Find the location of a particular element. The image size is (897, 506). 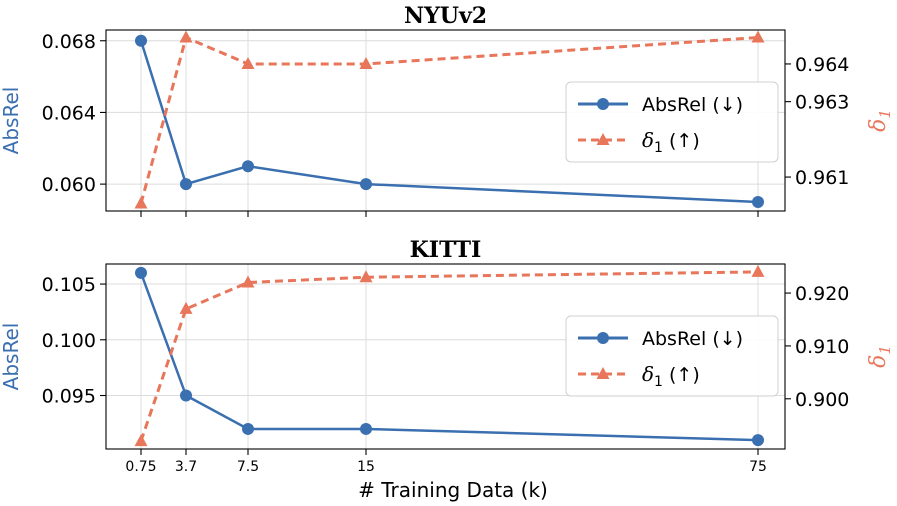

right-y-tick-label: 0.961 is located at coordinates (822, 178).